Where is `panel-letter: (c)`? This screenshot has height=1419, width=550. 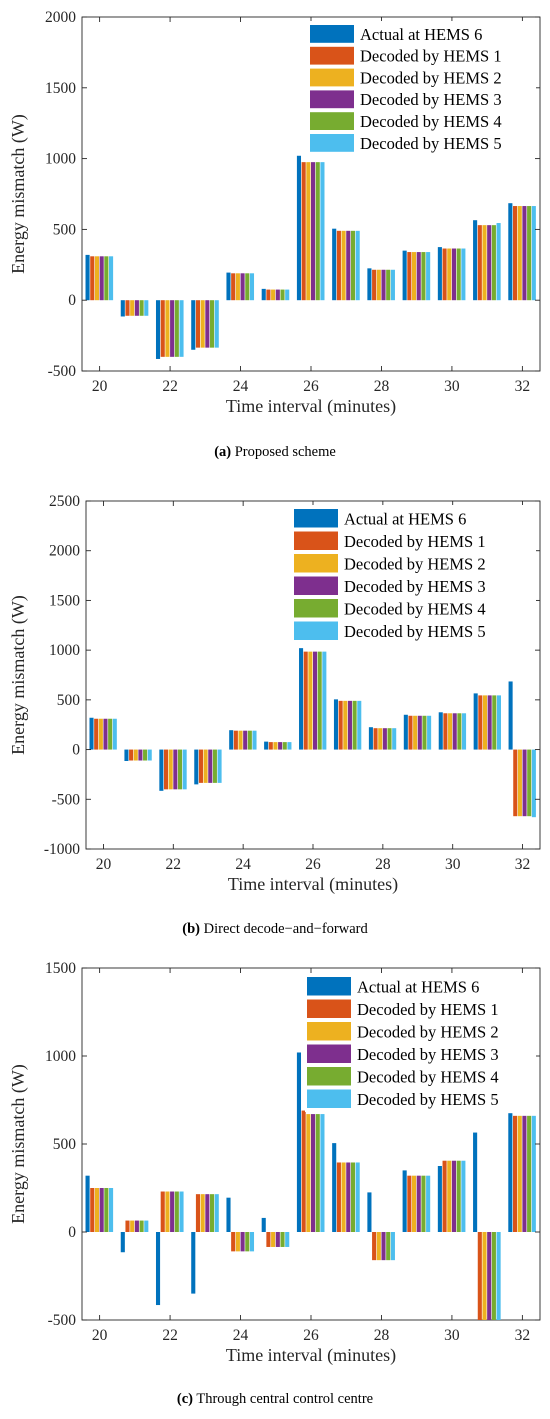
panel-letter: (c) is located at coordinates (185, 1399).